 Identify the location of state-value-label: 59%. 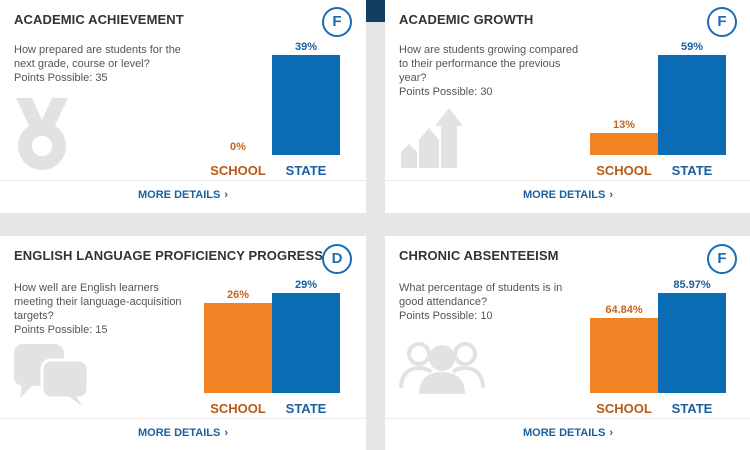
(692, 47).